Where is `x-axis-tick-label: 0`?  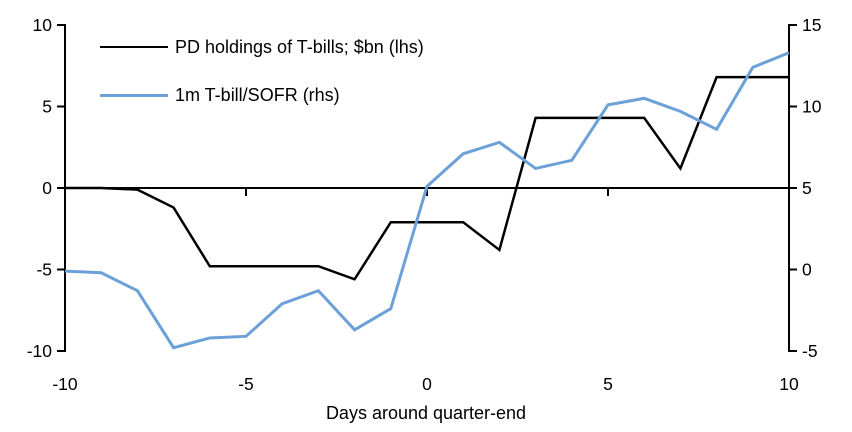
x-axis-tick-label: 0 is located at coordinates (427, 384).